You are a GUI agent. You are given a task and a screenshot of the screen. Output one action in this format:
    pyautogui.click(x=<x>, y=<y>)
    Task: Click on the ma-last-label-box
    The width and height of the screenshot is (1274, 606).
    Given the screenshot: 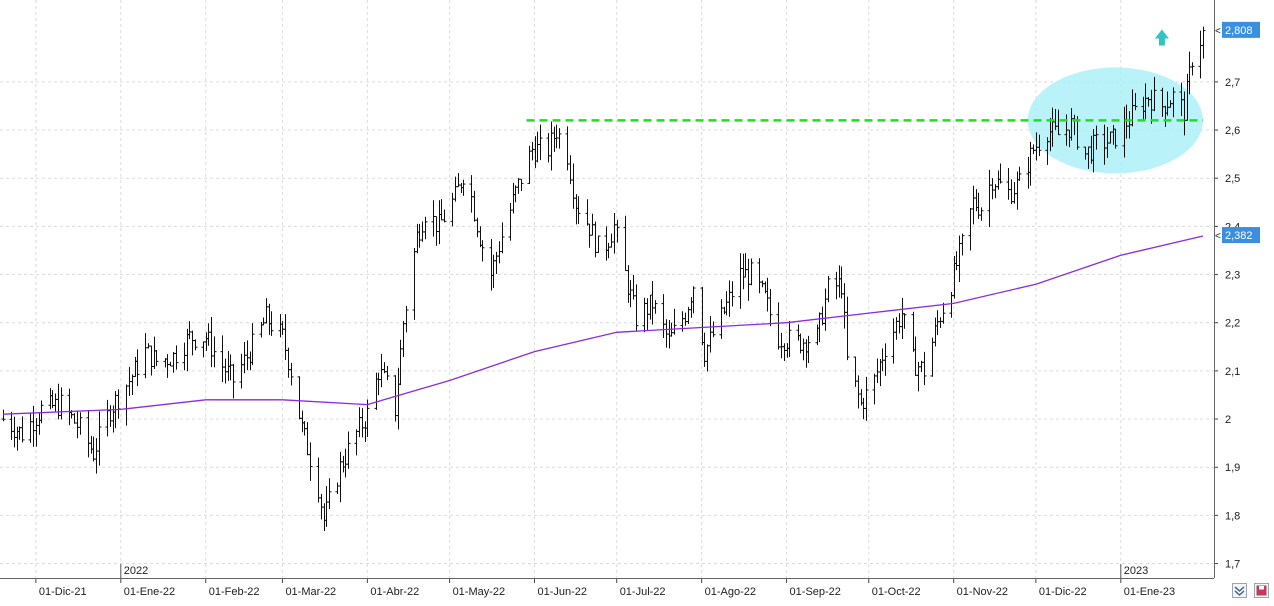 What is the action you would take?
    pyautogui.click(x=1241, y=235)
    